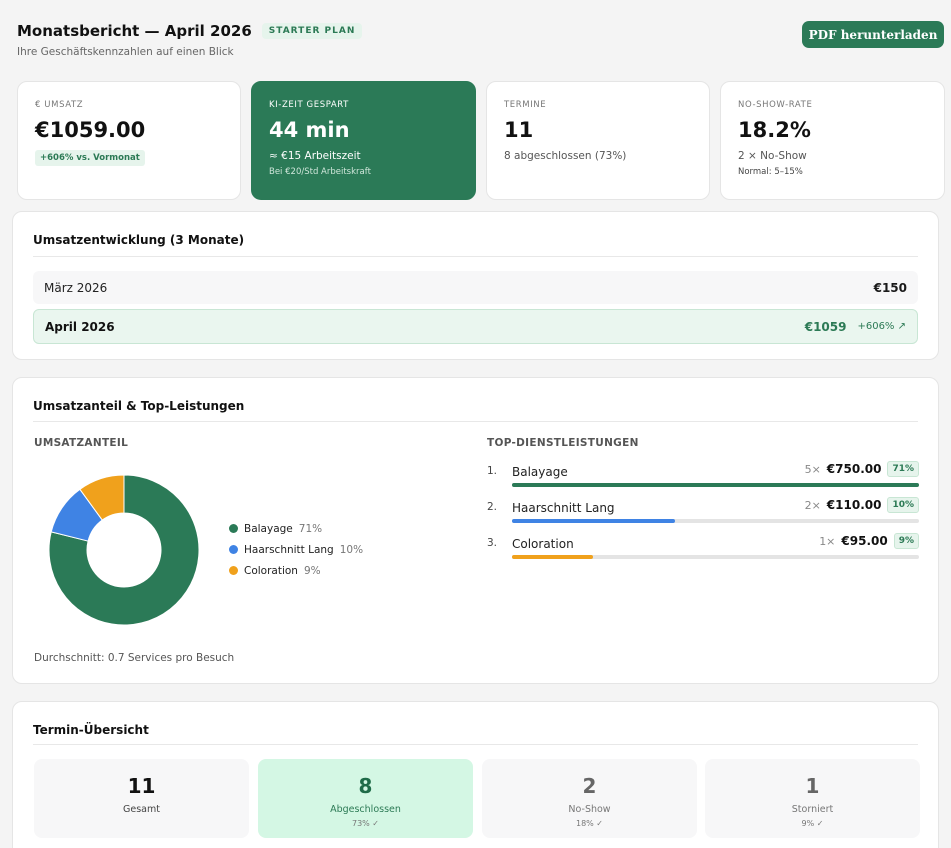  I want to click on stat-sub: 73% ✓, so click(365, 823).